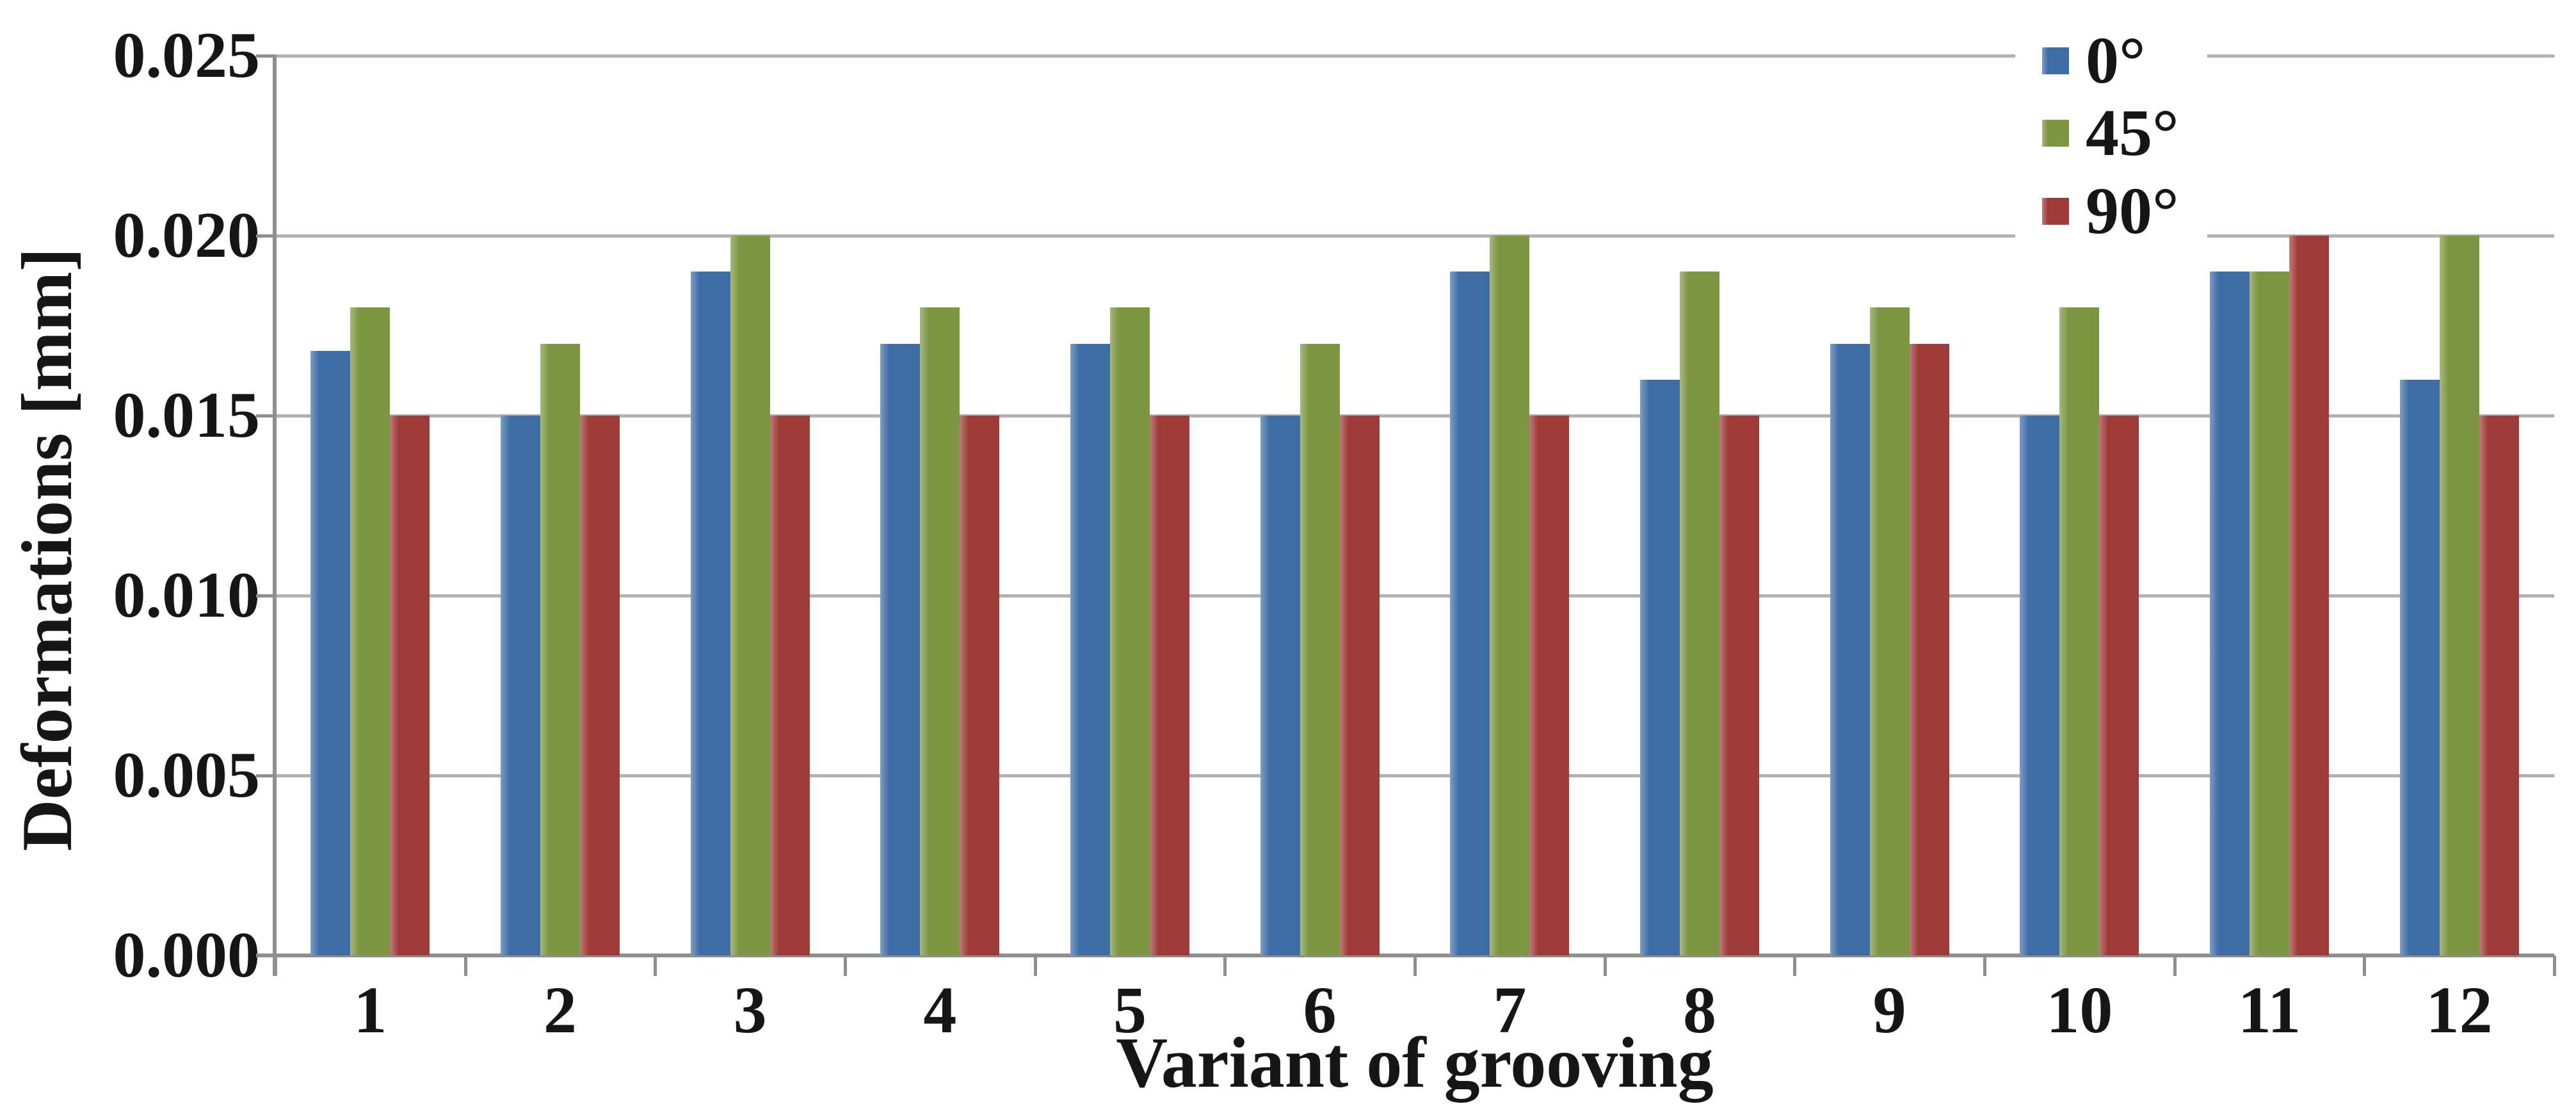  I want to click on x-tick-label: 5, so click(1130, 1010).